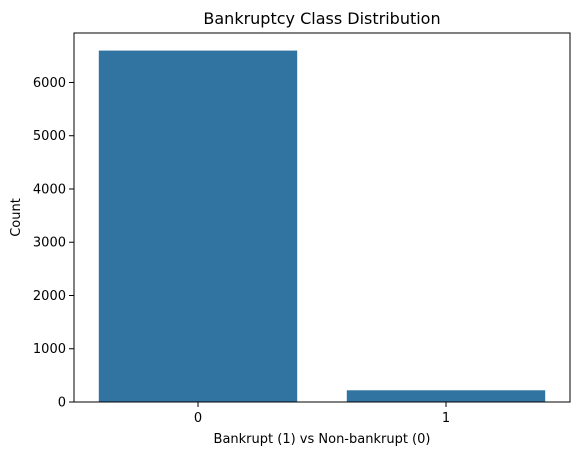 This screenshot has height=459, width=580. I want to click on y-tick-label-1000: 1000, so click(49, 349).